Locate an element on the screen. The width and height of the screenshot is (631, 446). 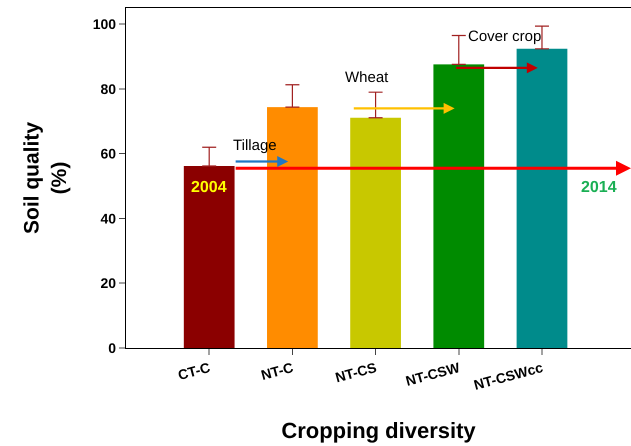
annotation: 2014 is located at coordinates (599, 187).